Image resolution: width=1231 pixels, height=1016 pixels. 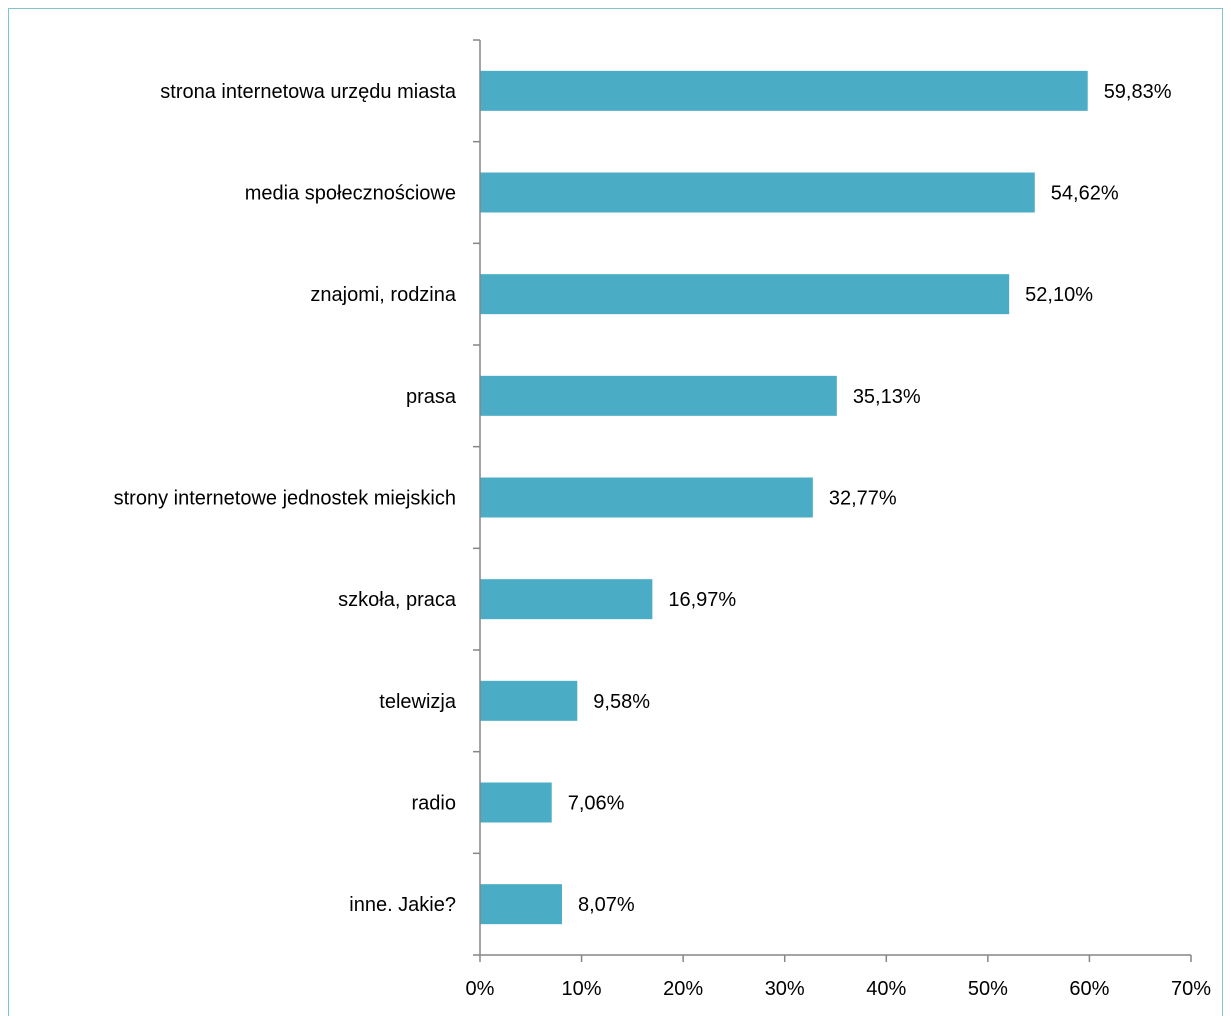 I want to click on data-label: 9,58%, so click(x=621, y=702).